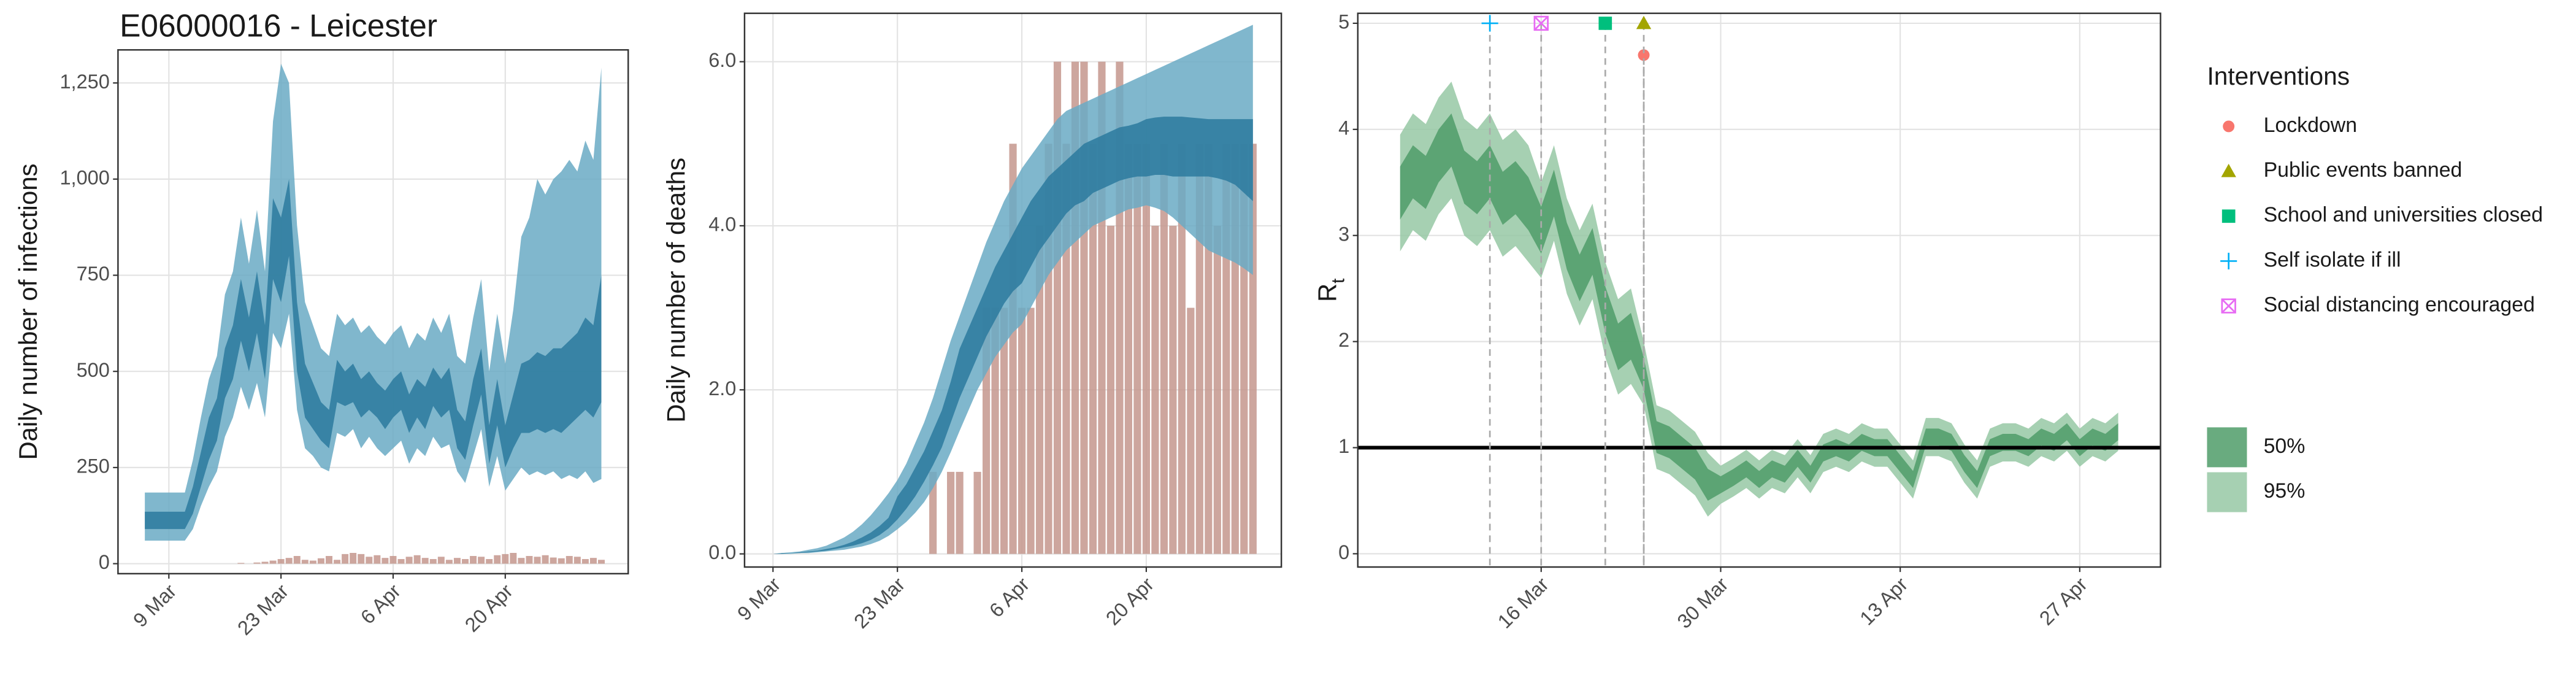 This screenshot has width=2576, height=683. I want to click on legend-label: Self isolate if ill, so click(2332, 259).